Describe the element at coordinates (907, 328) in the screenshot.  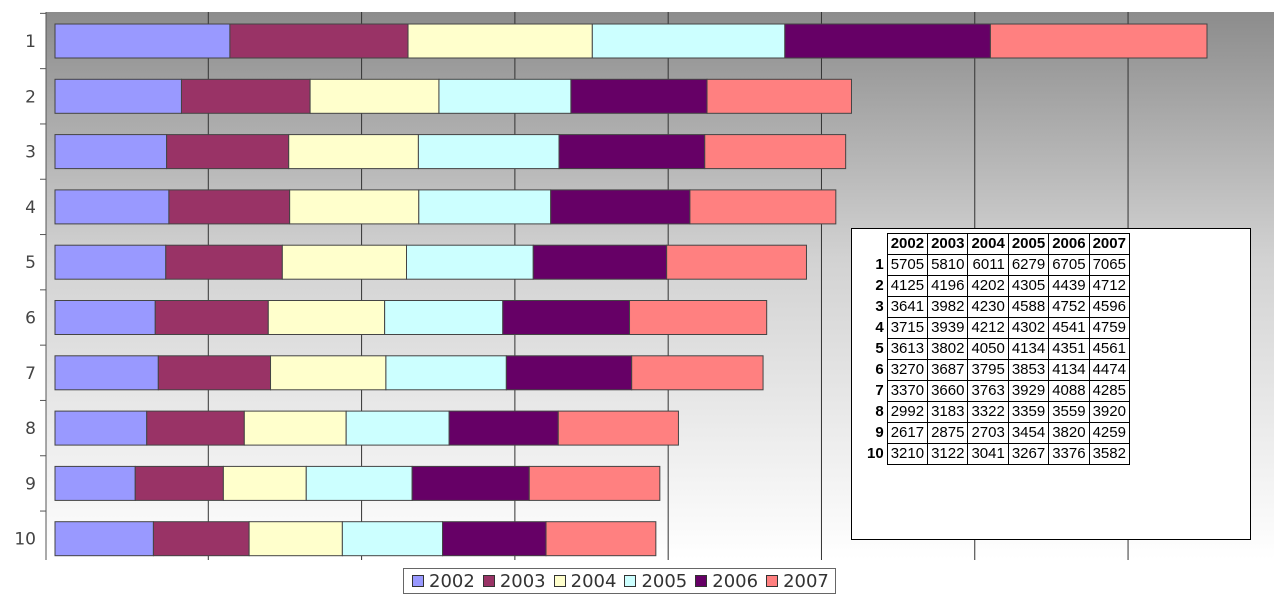
I see `data-table-cell: 3715` at that location.